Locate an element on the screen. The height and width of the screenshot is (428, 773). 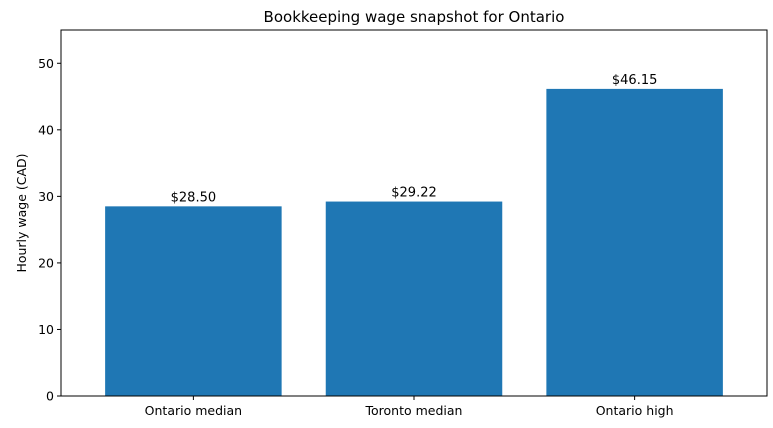
data-label-ontario-median: $28.50 is located at coordinates (194, 197).